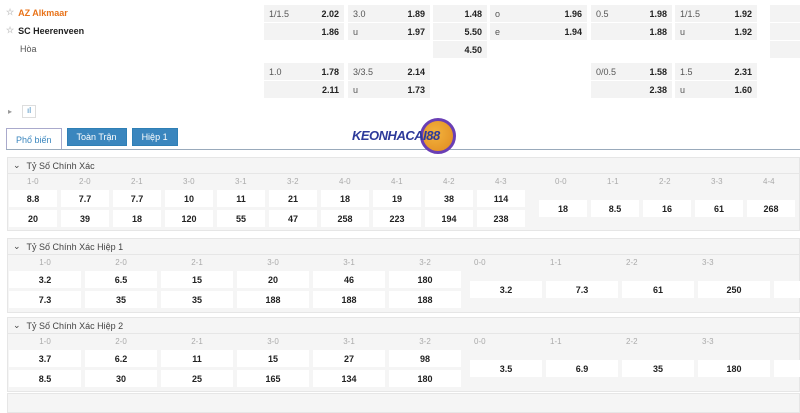  I want to click on odds-cell: 1.88, so click(631, 31).